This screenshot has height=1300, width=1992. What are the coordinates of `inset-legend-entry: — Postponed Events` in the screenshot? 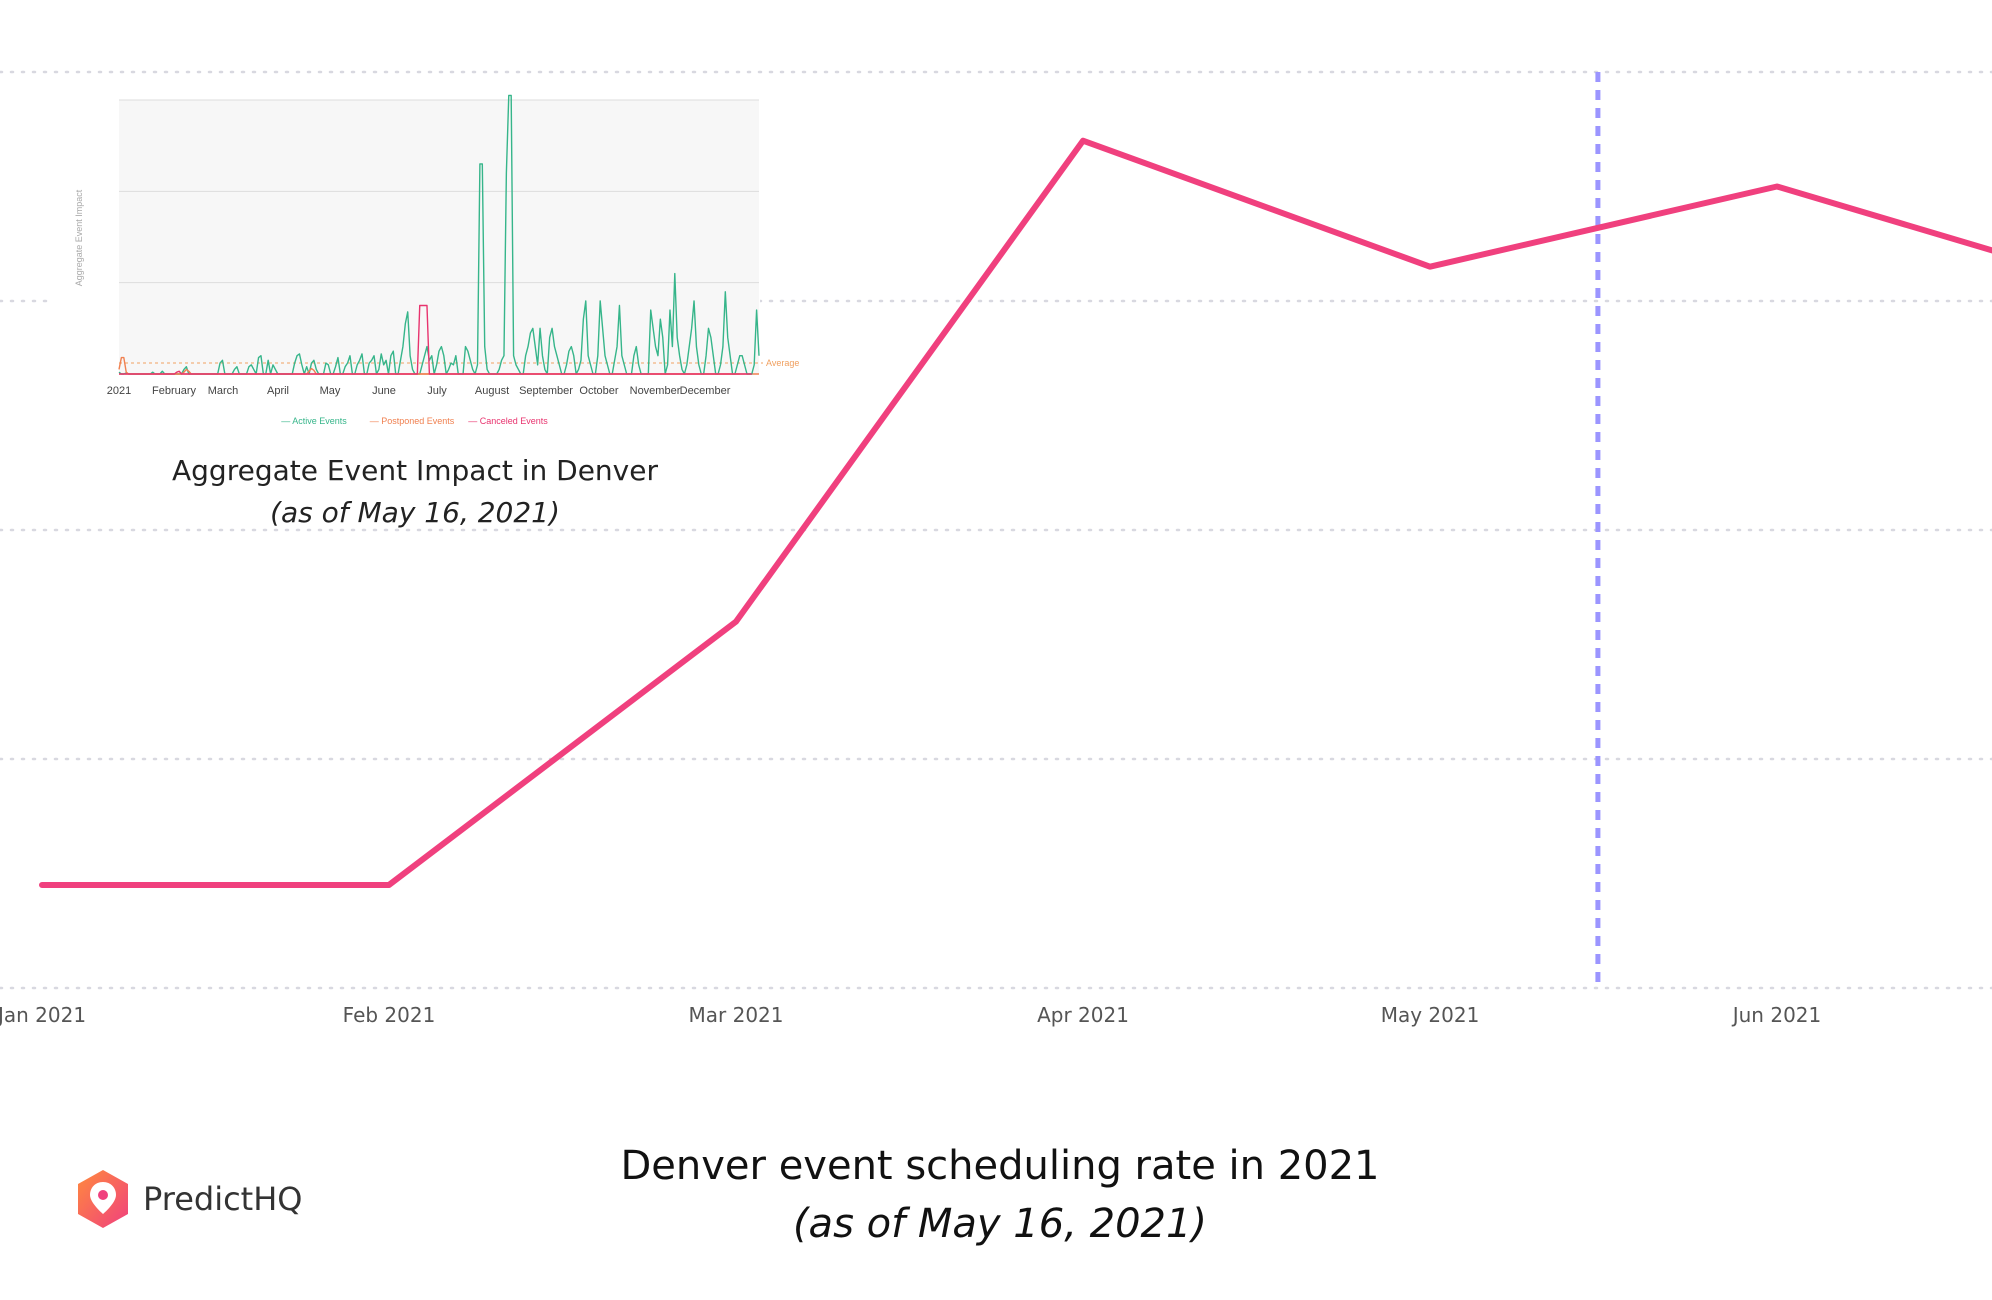 It's located at (412, 421).